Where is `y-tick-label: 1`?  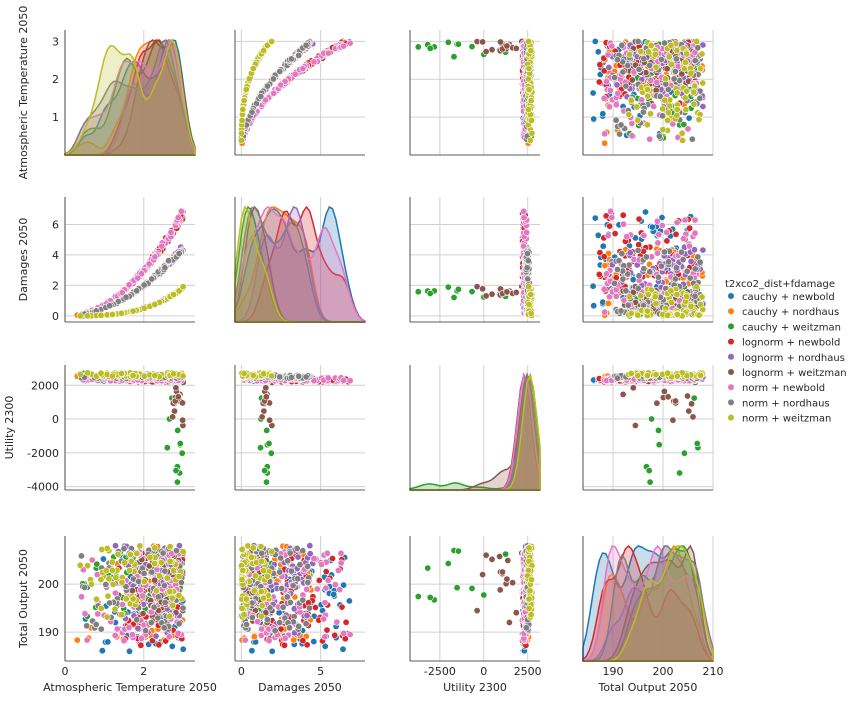
y-tick-label: 1 is located at coordinates (55, 117).